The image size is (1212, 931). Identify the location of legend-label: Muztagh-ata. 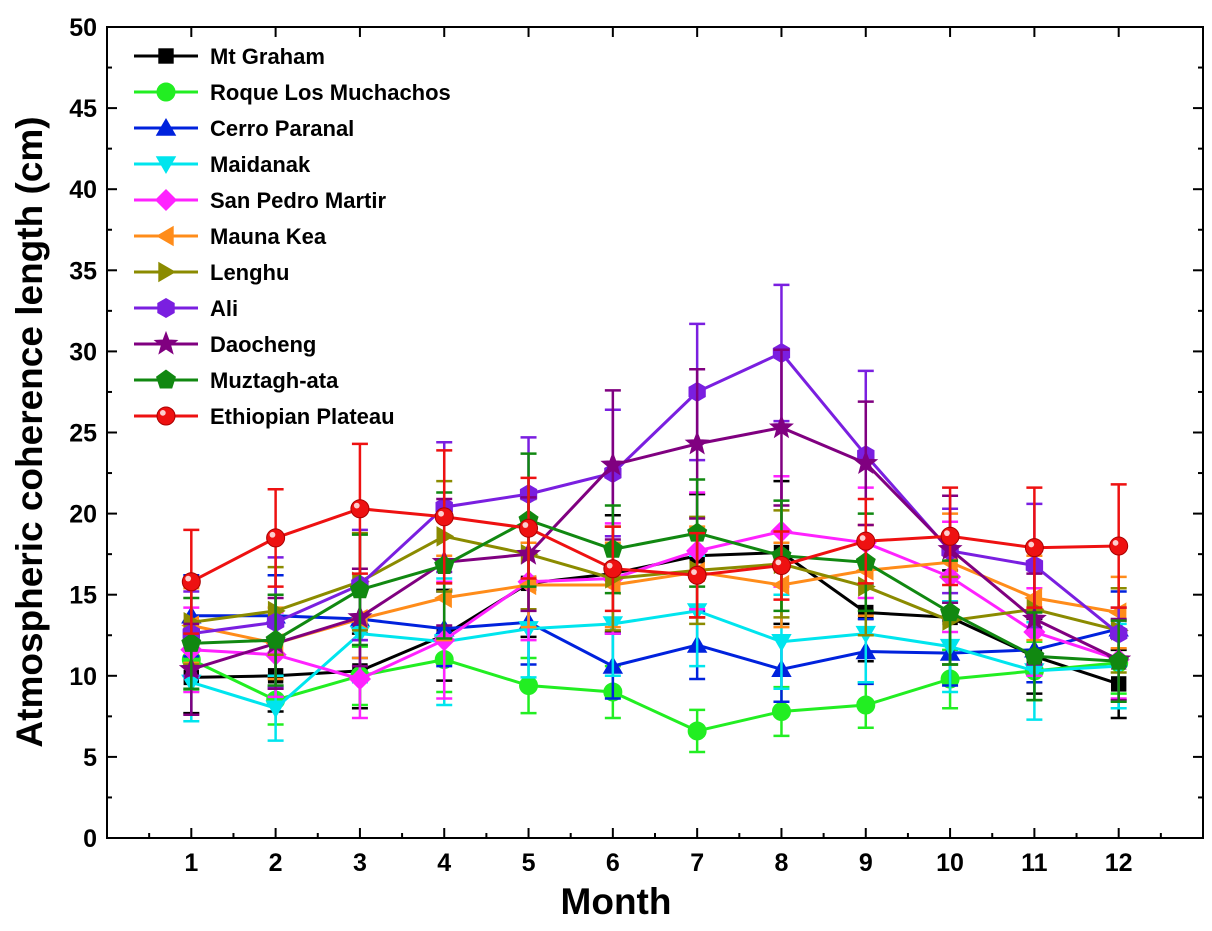
(274, 380).